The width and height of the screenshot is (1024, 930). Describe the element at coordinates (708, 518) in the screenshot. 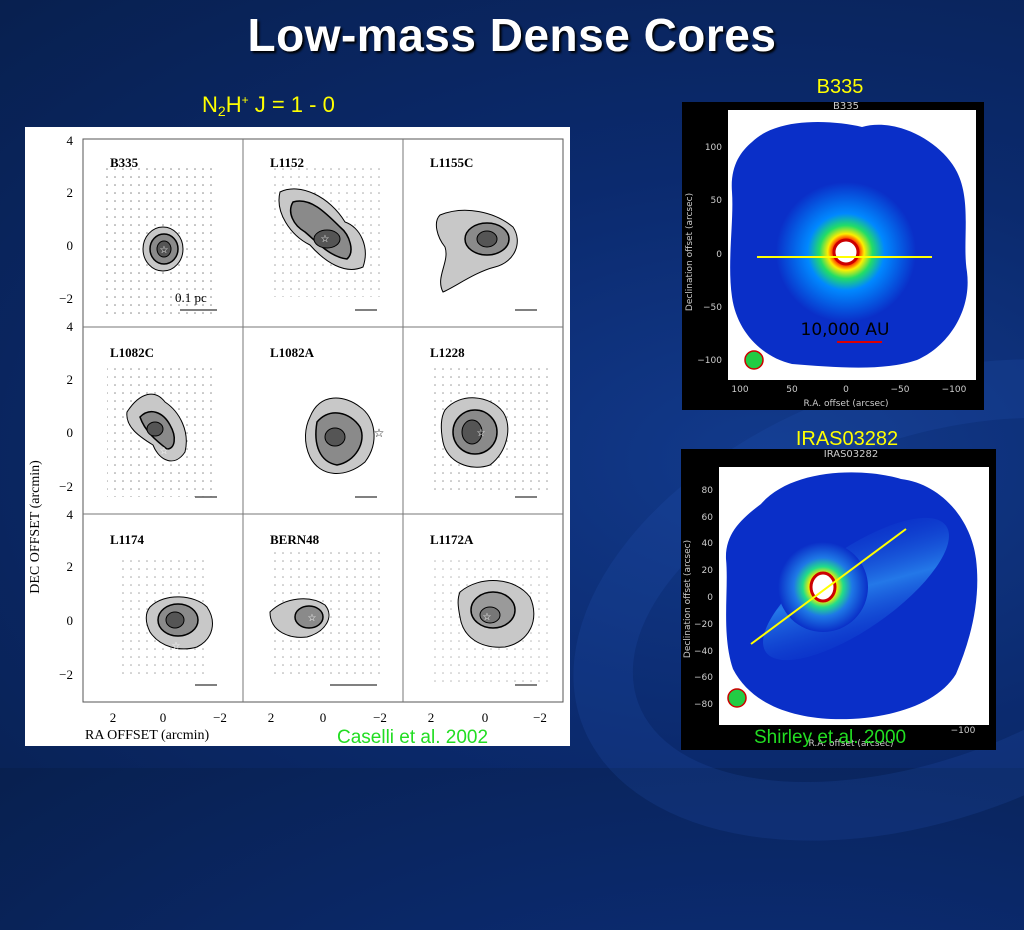

I see `y-tick: 60` at that location.